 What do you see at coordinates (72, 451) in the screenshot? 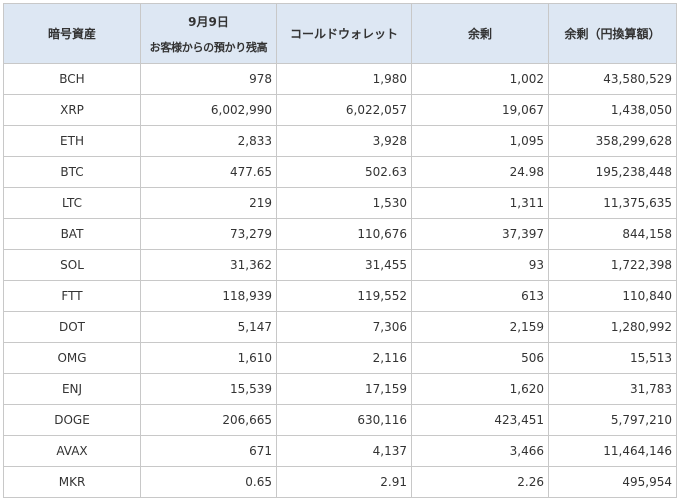
I see `asset-cell: AVAX` at bounding box center [72, 451].